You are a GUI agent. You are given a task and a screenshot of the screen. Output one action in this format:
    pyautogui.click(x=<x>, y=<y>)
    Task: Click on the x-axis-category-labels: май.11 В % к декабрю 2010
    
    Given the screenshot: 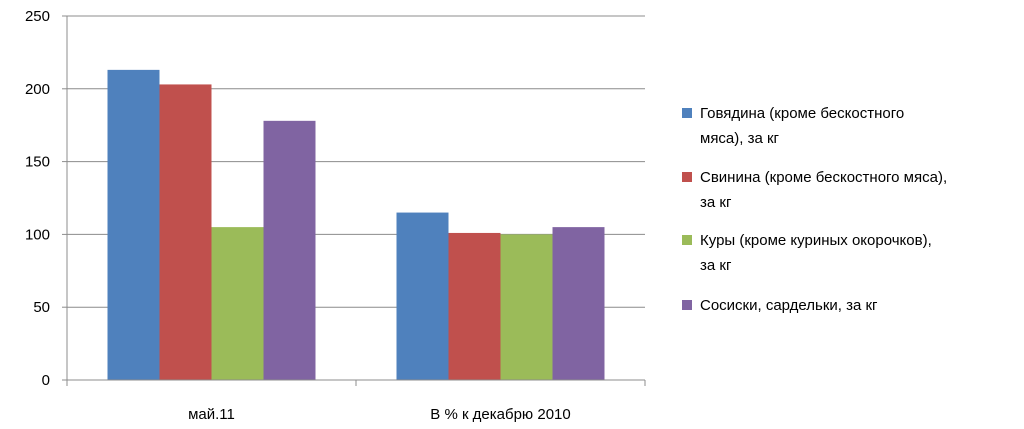 What is the action you would take?
    pyautogui.click(x=379, y=414)
    